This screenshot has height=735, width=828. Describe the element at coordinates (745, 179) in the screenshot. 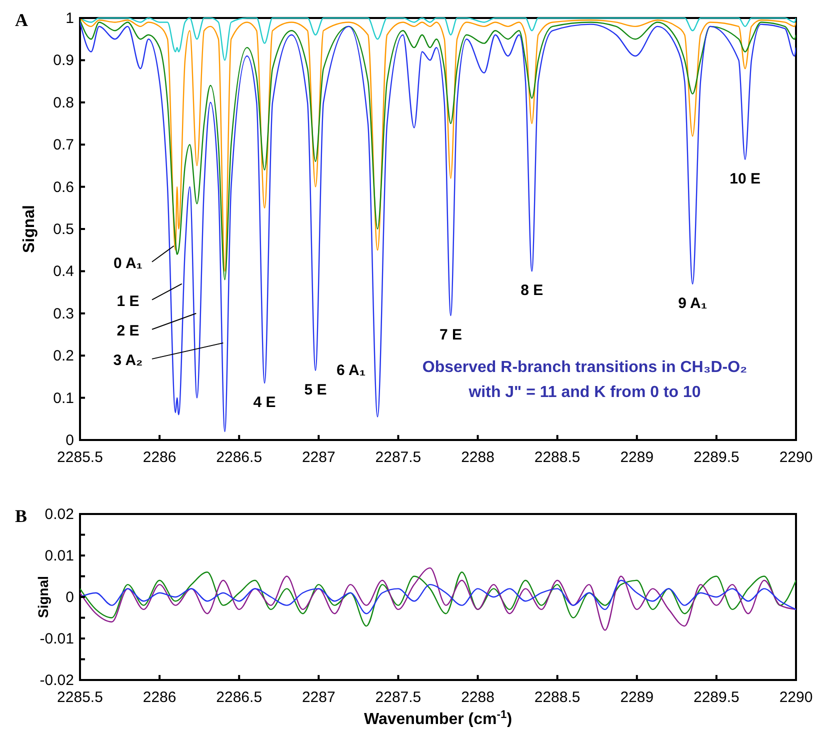

I see `annotation: 10 E` at that location.